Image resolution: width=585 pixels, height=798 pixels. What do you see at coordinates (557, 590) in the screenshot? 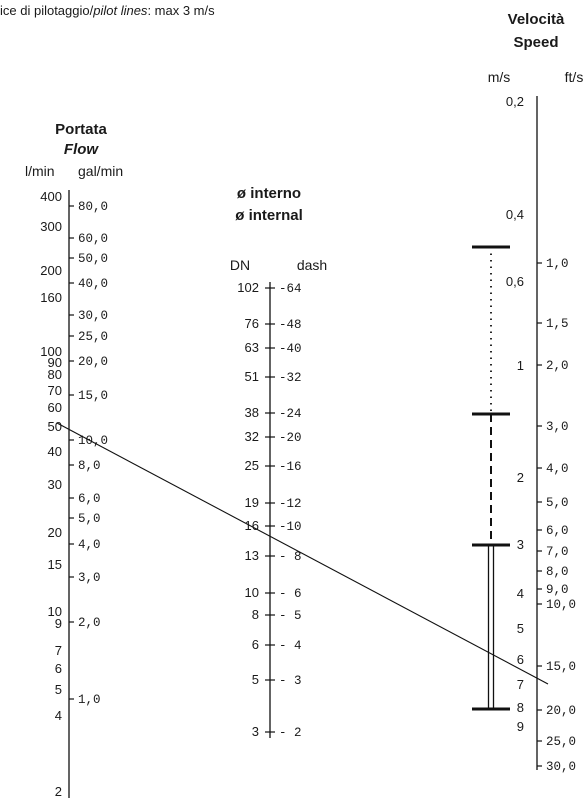
I see `speed-fts-label: 9,0` at bounding box center [557, 590].